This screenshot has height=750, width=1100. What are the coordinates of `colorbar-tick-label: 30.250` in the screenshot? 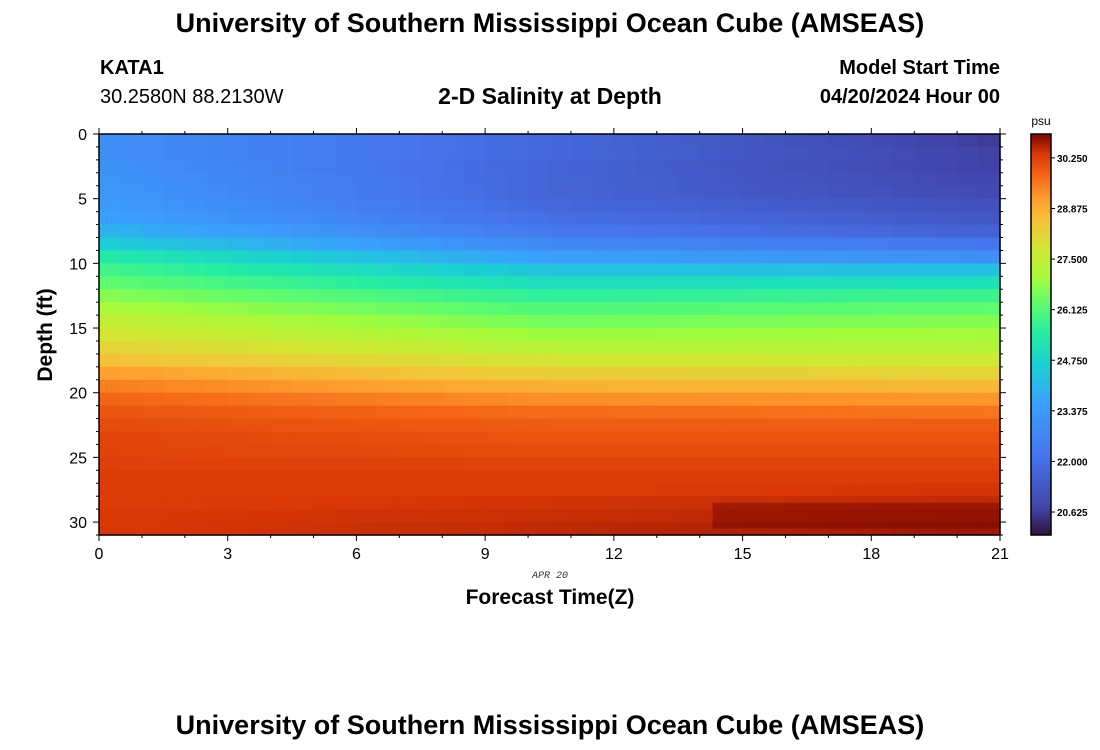 It's located at (1072, 159).